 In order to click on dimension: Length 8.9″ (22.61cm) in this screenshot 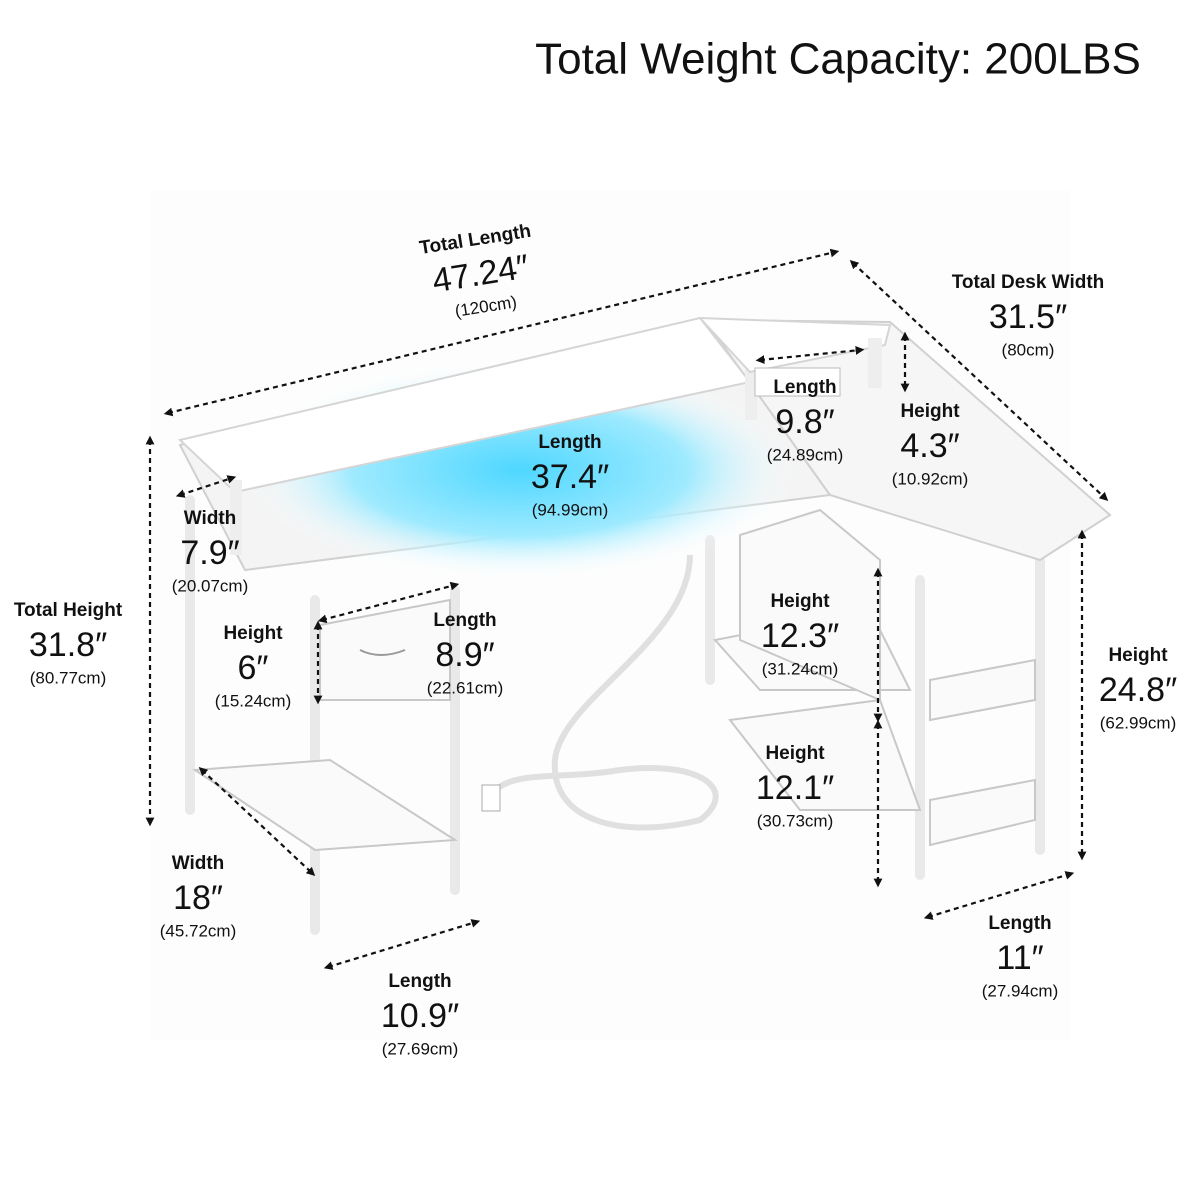, I will do `click(465, 653)`.